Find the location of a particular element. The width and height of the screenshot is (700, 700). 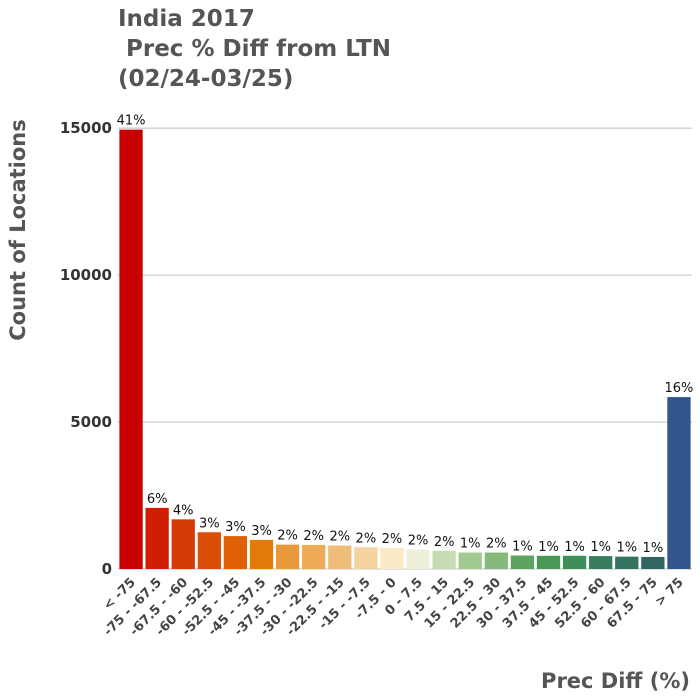

chart-title-line-2: Prec % Diff from LTN is located at coordinates (254, 49).